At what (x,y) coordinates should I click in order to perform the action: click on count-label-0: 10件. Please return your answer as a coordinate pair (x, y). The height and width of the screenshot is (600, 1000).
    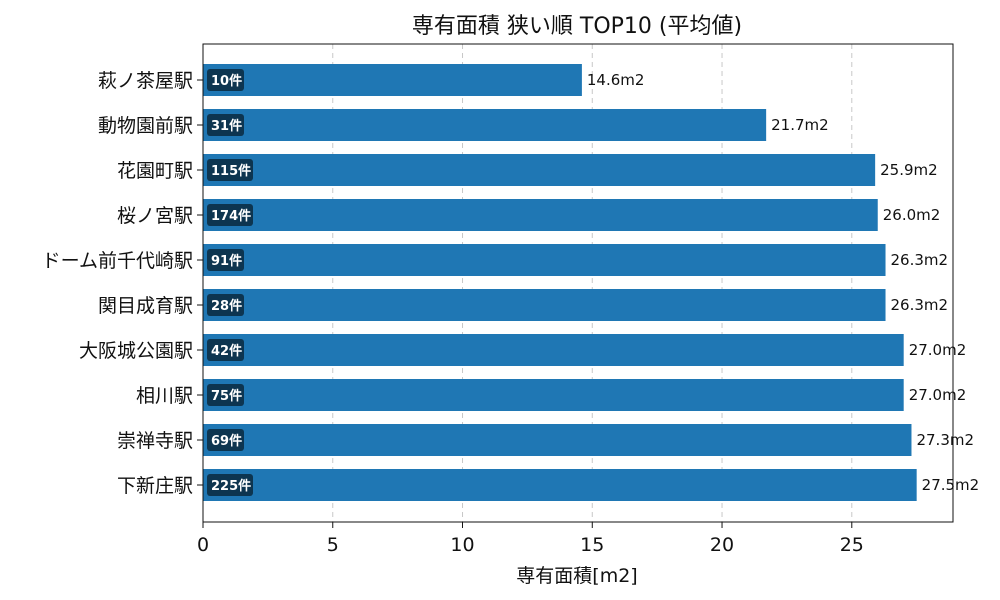
    Looking at the image, I should click on (226, 81).